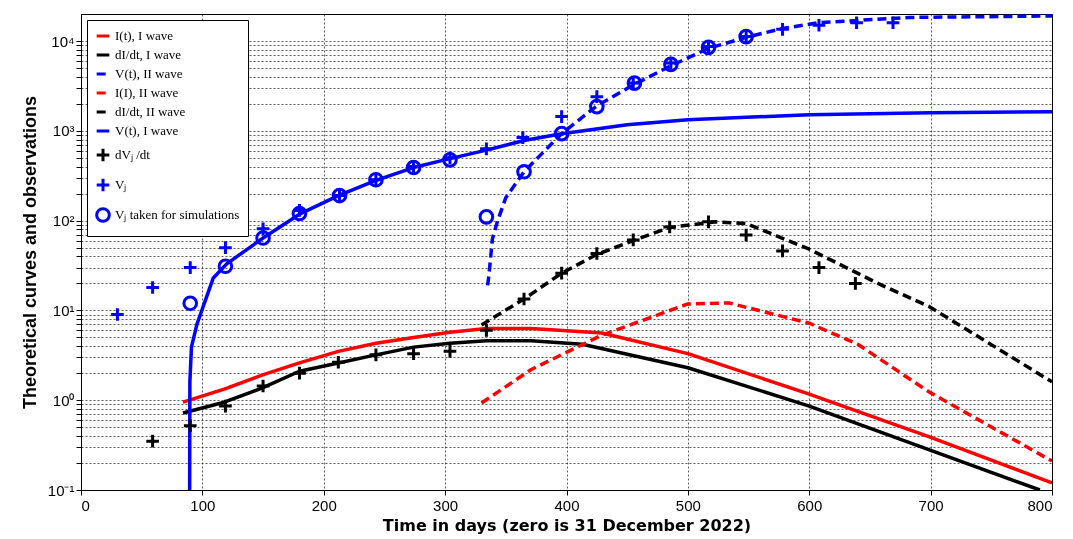 Image resolution: width=1073 pixels, height=539 pixels. What do you see at coordinates (147, 92) in the screenshot?
I see `legend-label: I(I), II wave` at bounding box center [147, 92].